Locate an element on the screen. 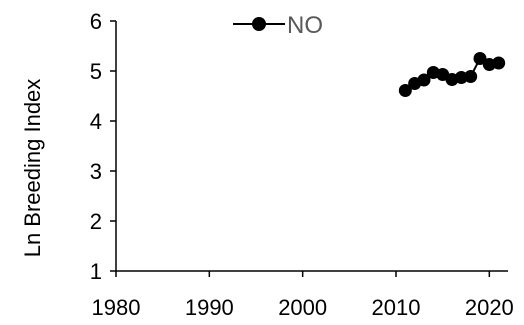 The height and width of the screenshot is (325, 524). y-axis: 1 2 3 4 5 6 is located at coordinates (103, 146).